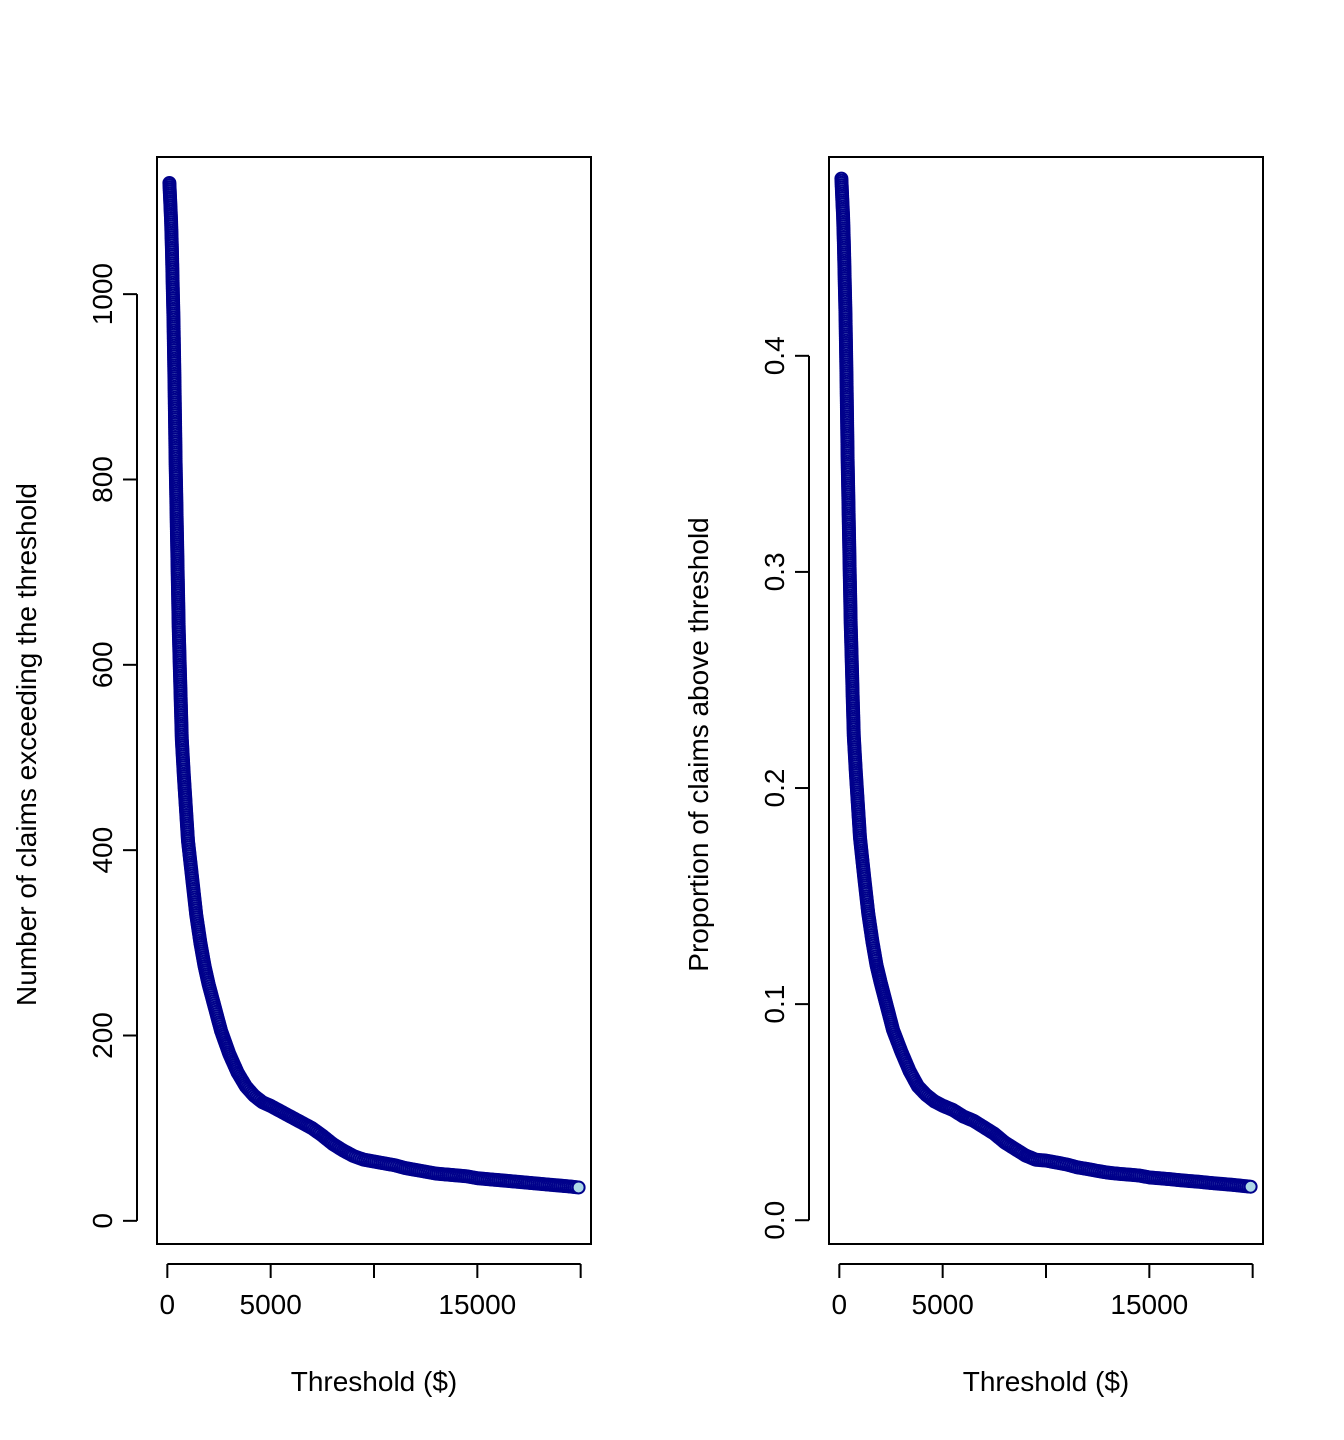  Describe the element at coordinates (102, 1221) in the screenshot. I see `y-tick-label: 0` at that location.